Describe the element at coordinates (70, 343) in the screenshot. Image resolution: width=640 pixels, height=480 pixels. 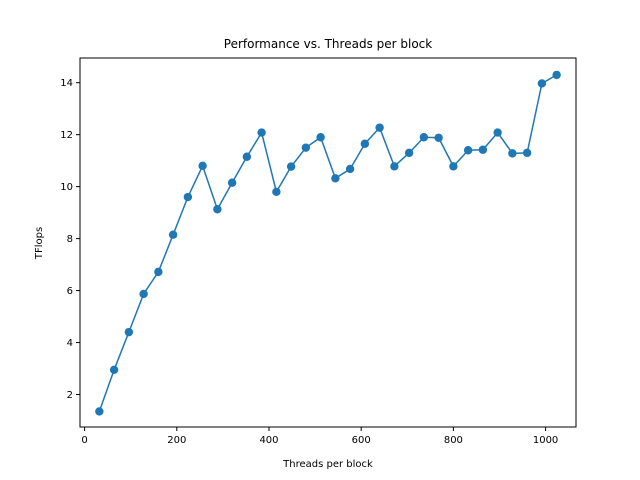
I see `y-tick-label: 4` at that location.